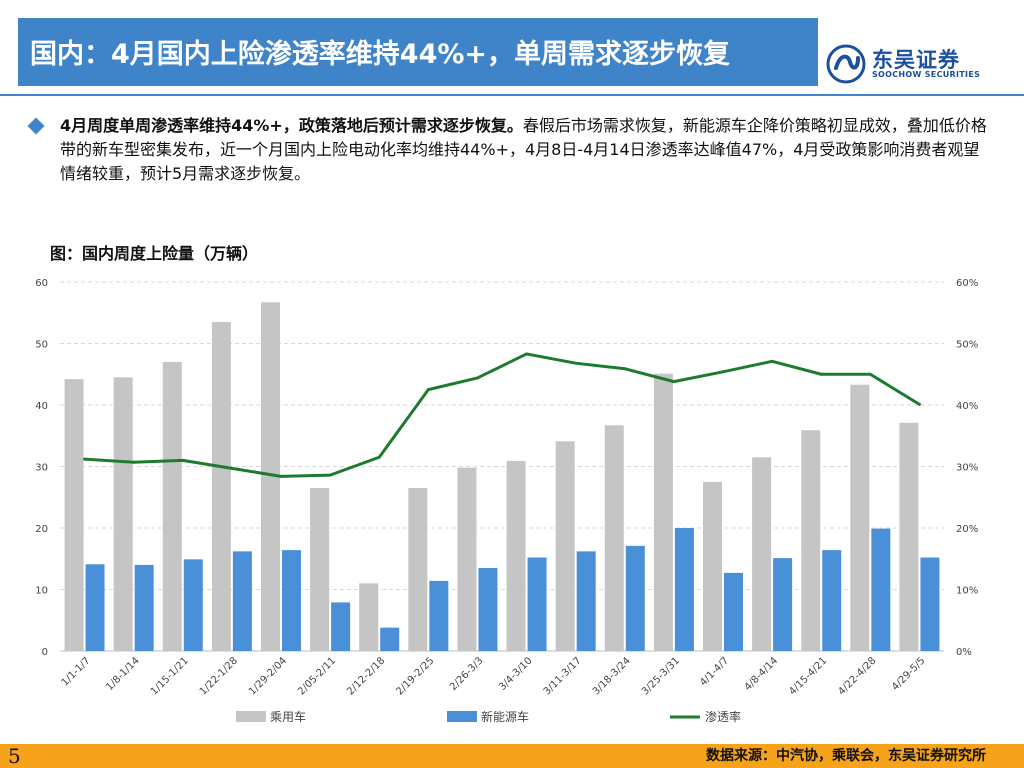 This screenshot has height=768, width=1024. Describe the element at coordinates (41, 468) in the screenshot. I see `y-left-tick-label: 30` at that location.